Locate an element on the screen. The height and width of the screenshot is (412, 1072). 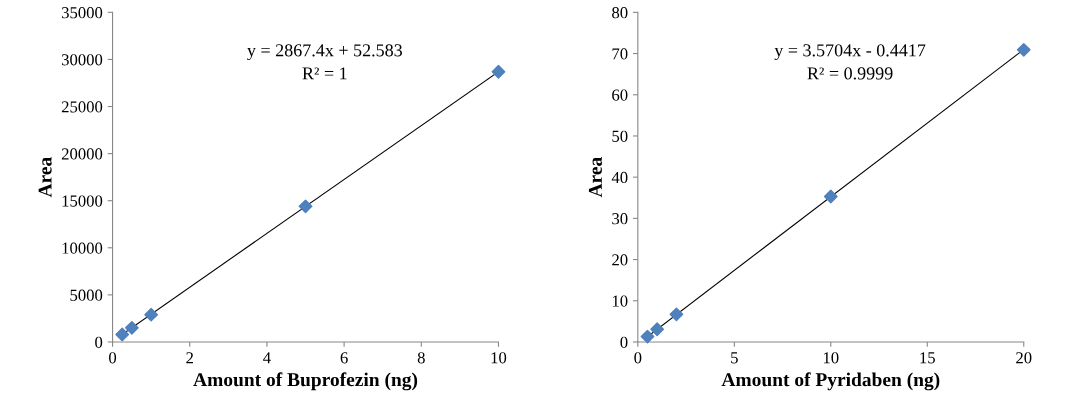
x-tick-label: 5 is located at coordinates (734, 358).